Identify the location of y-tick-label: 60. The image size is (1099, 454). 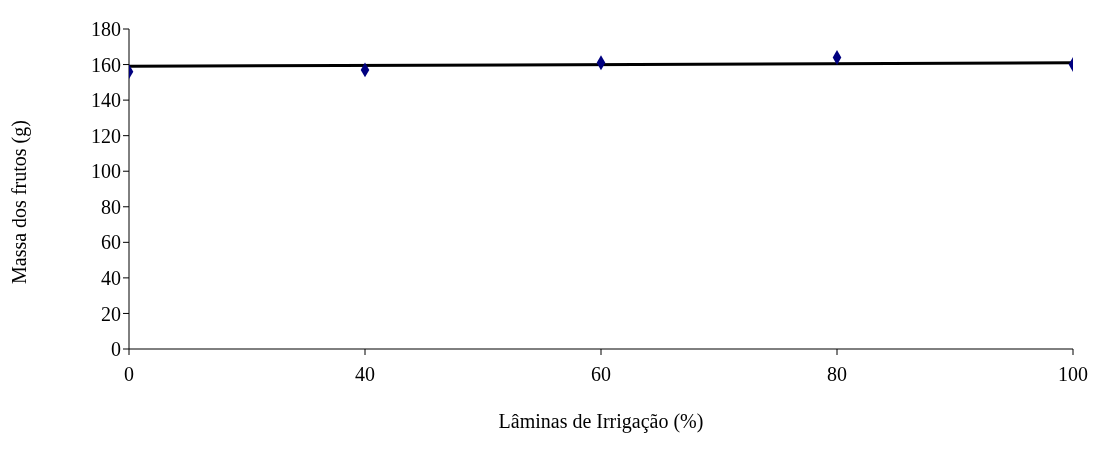
(111, 242).